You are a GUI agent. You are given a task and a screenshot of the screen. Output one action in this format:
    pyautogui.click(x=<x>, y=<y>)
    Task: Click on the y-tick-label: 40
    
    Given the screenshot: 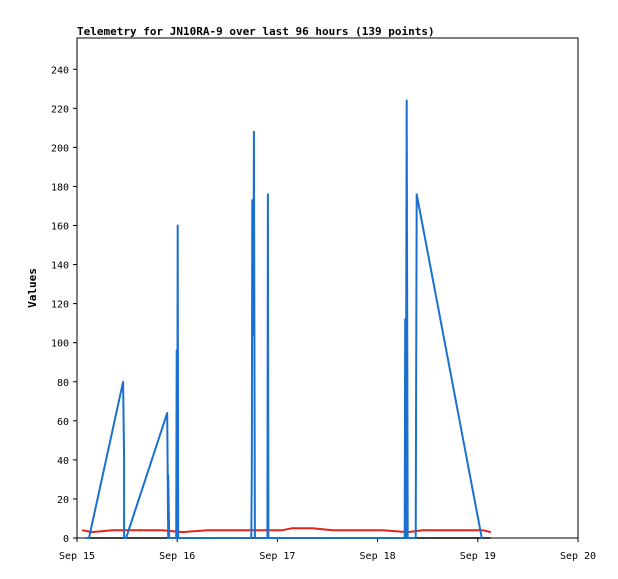 What is the action you would take?
    pyautogui.click(x=63, y=461)
    